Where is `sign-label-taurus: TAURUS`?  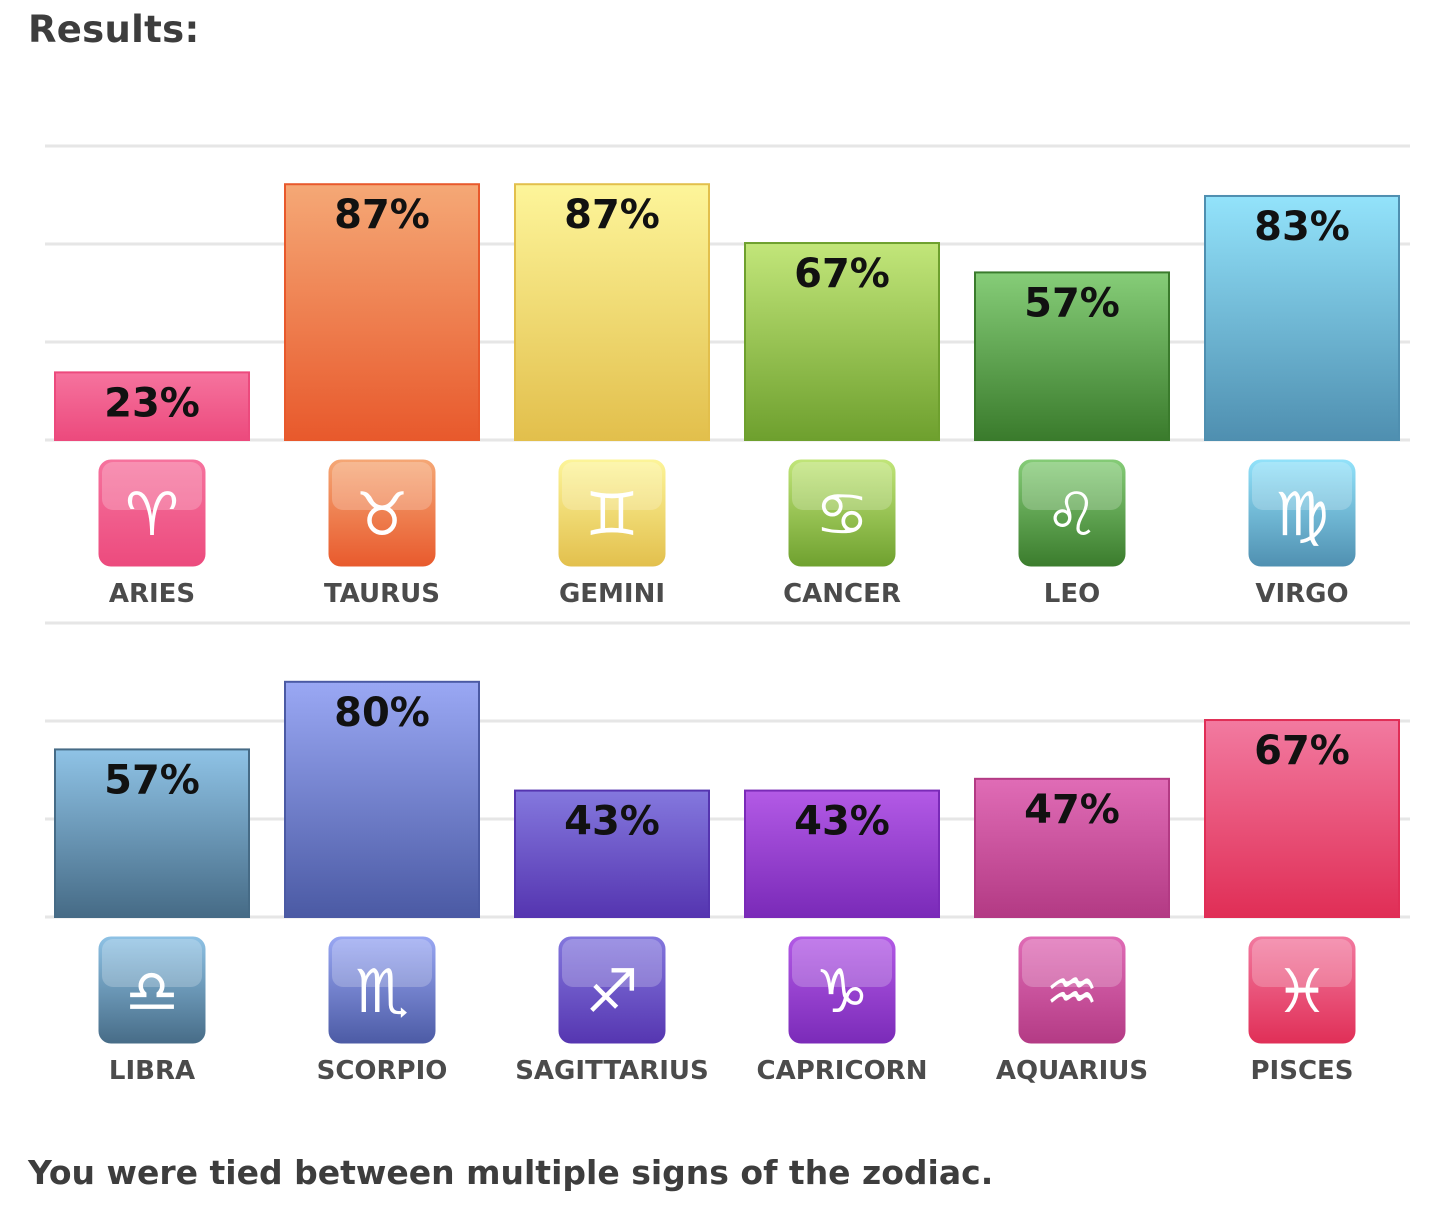 sign-label-taurus: TAURUS is located at coordinates (382, 594).